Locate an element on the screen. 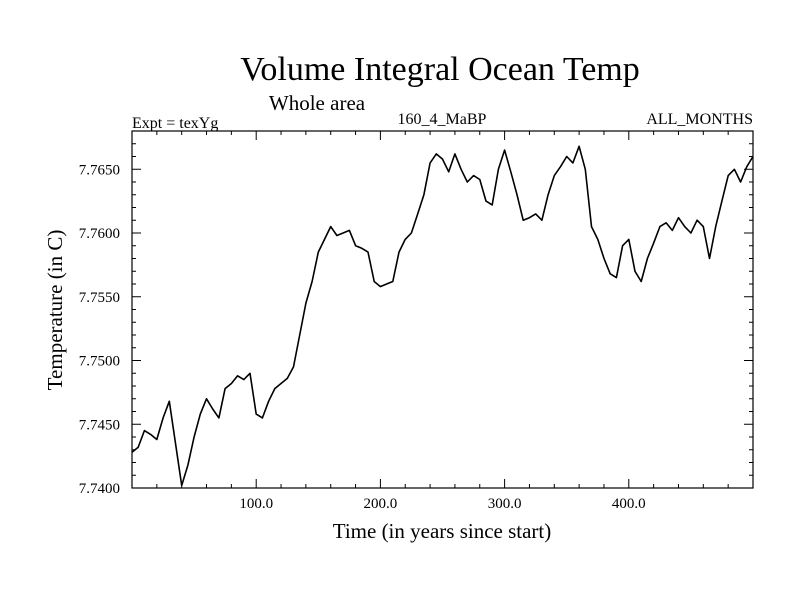 The width and height of the screenshot is (800, 600). chart-title: Volume Integral Ocean Temp is located at coordinates (440, 69).